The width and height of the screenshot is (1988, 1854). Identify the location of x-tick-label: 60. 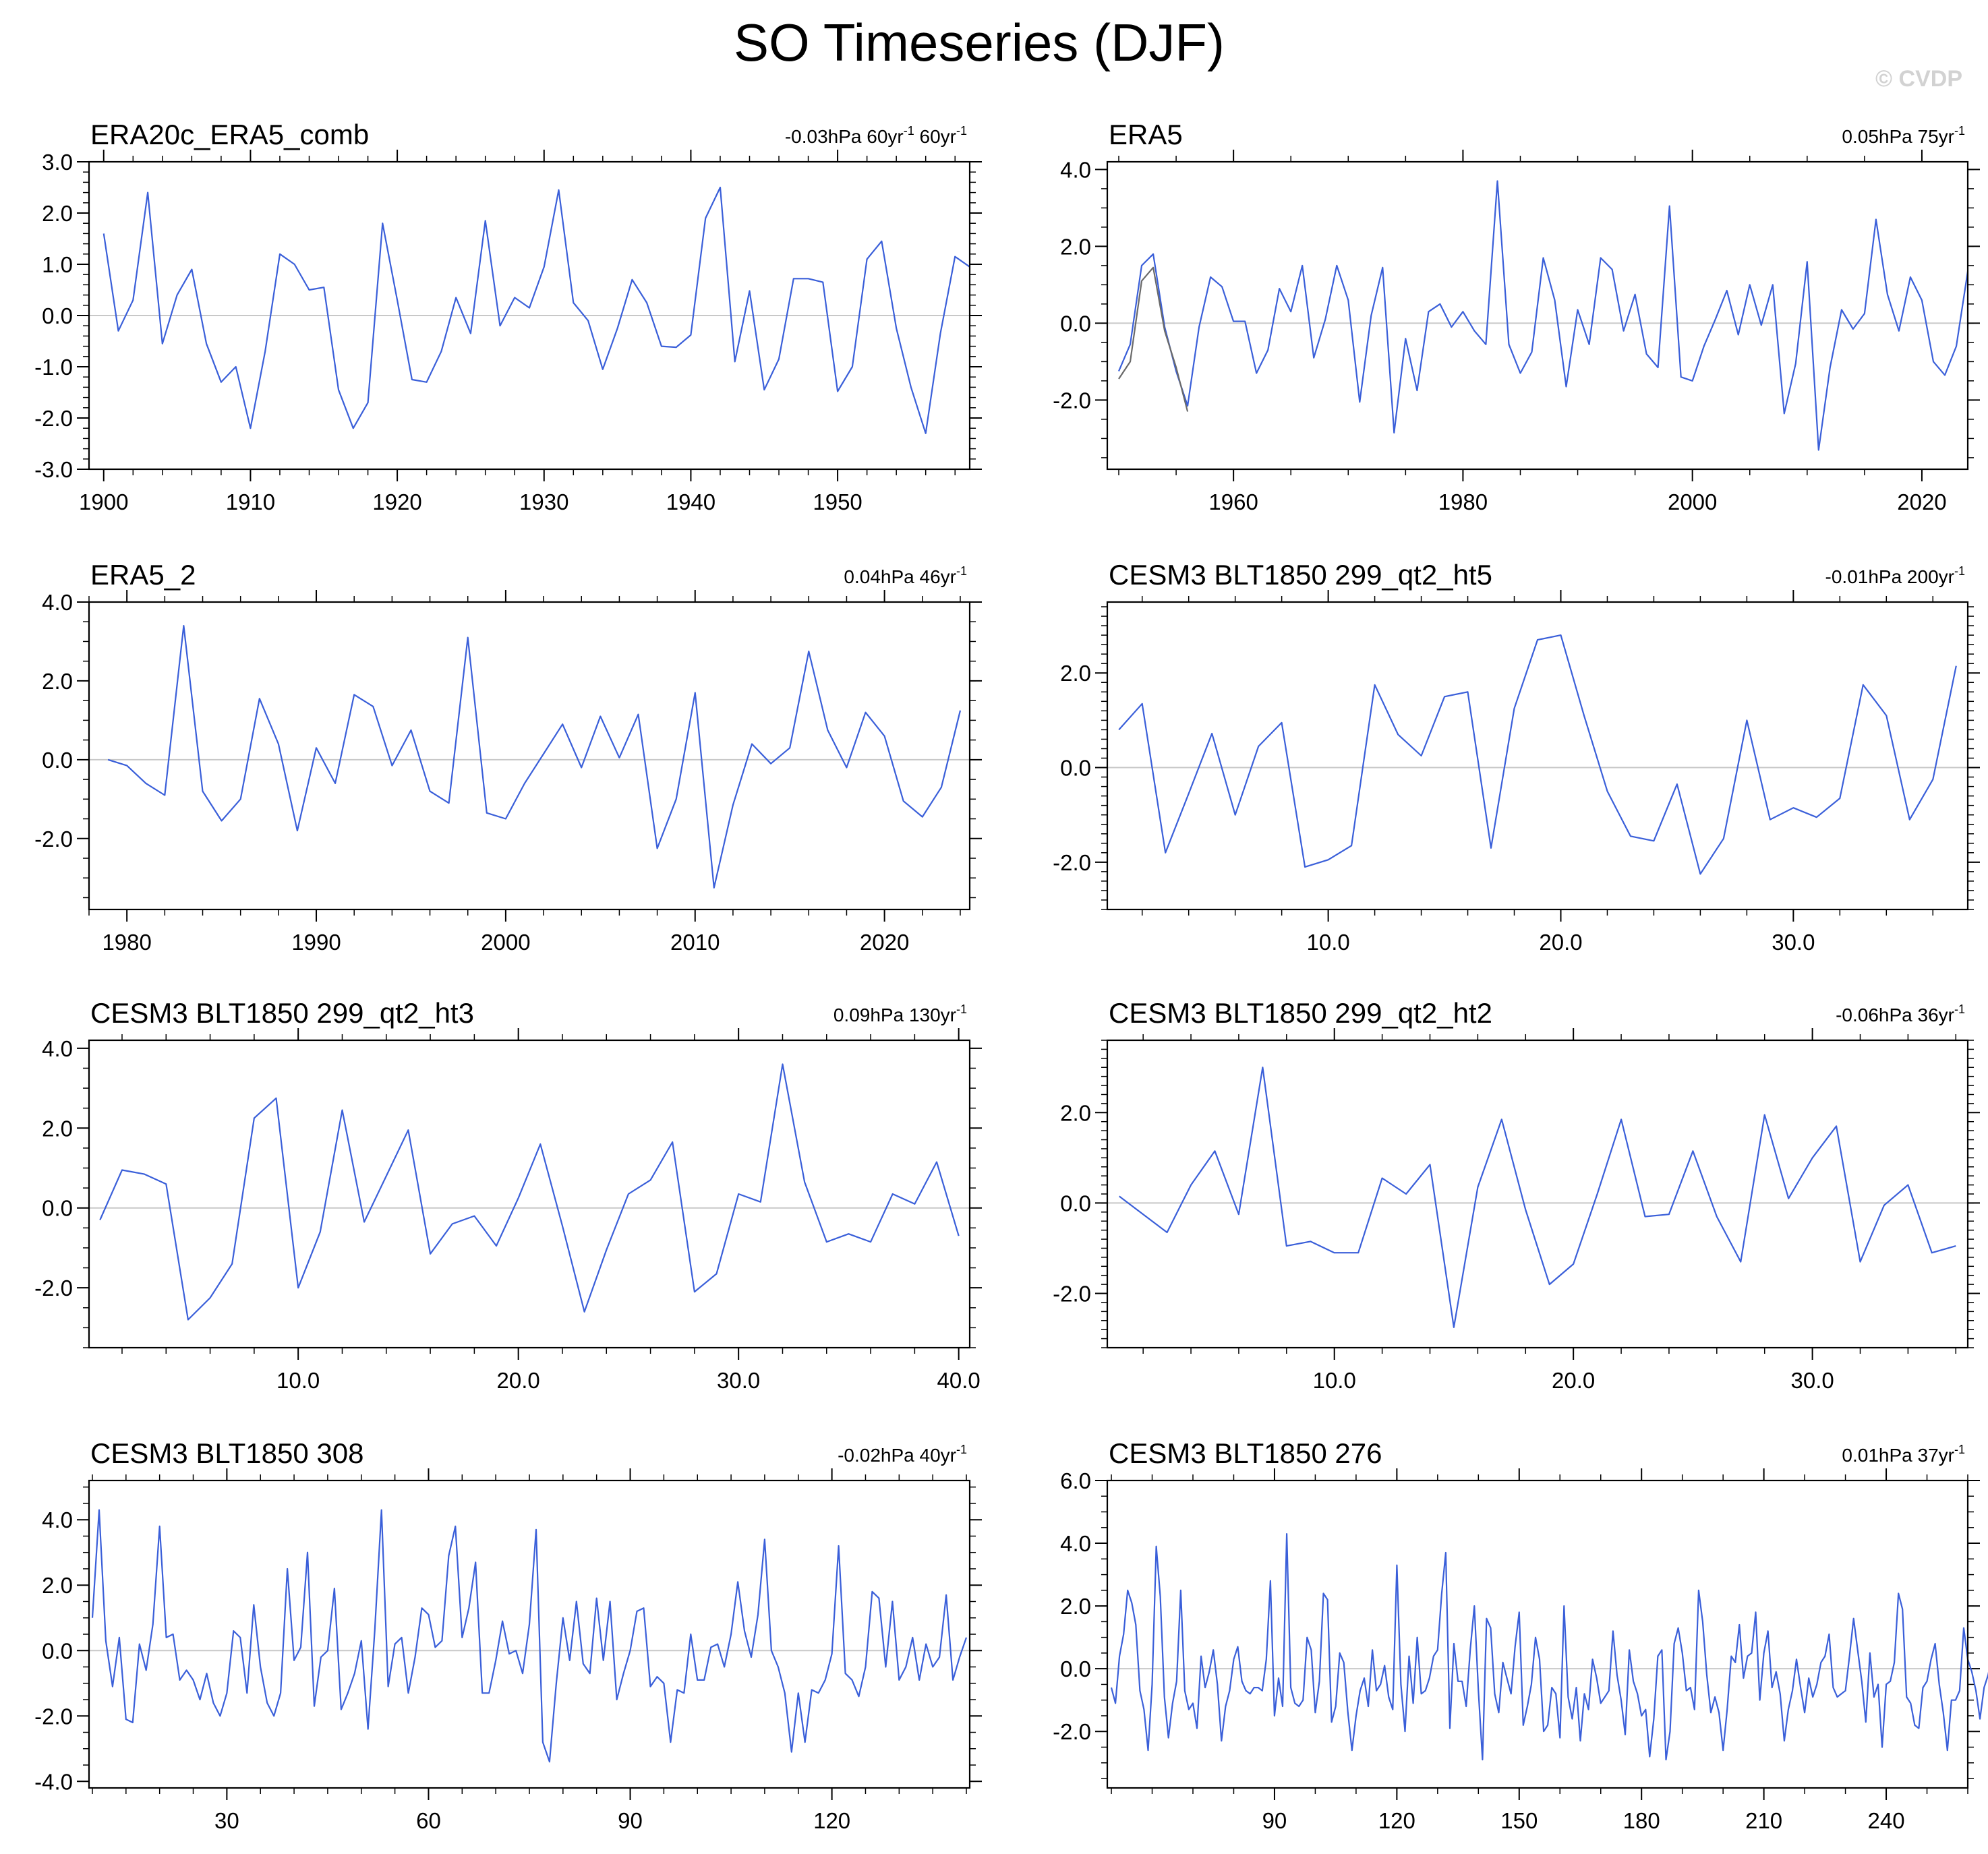
(428, 1820).